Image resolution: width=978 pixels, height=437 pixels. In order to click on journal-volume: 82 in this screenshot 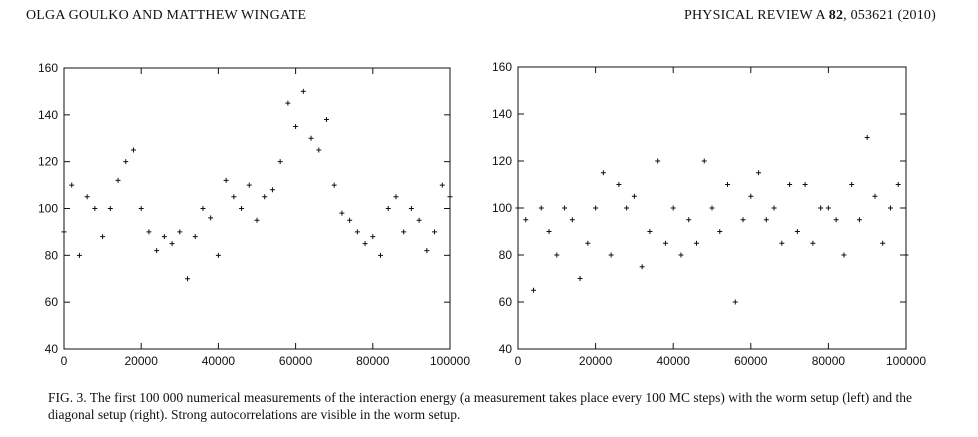, I will do `click(836, 15)`.